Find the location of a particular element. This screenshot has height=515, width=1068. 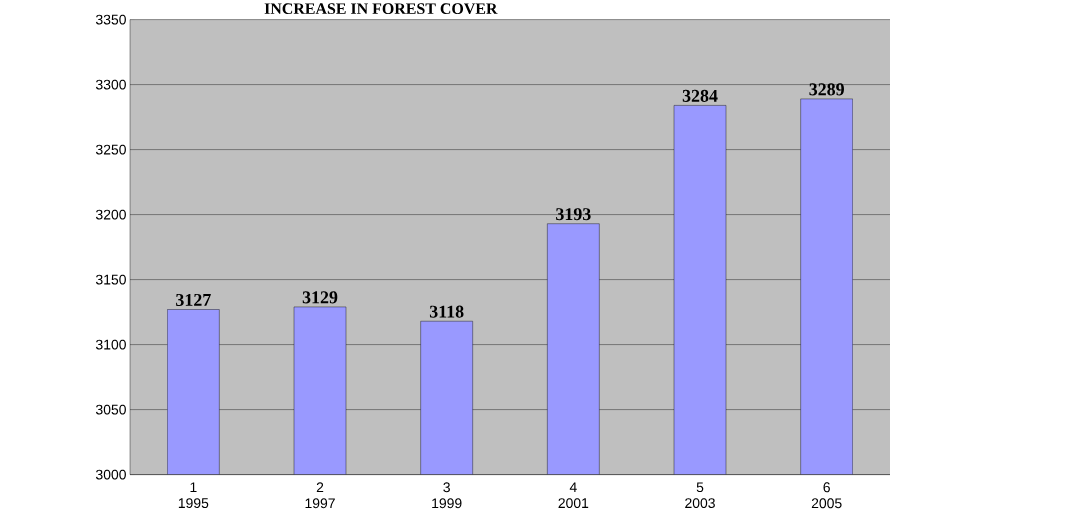

y-tick-label: 3300 is located at coordinates (110, 84).